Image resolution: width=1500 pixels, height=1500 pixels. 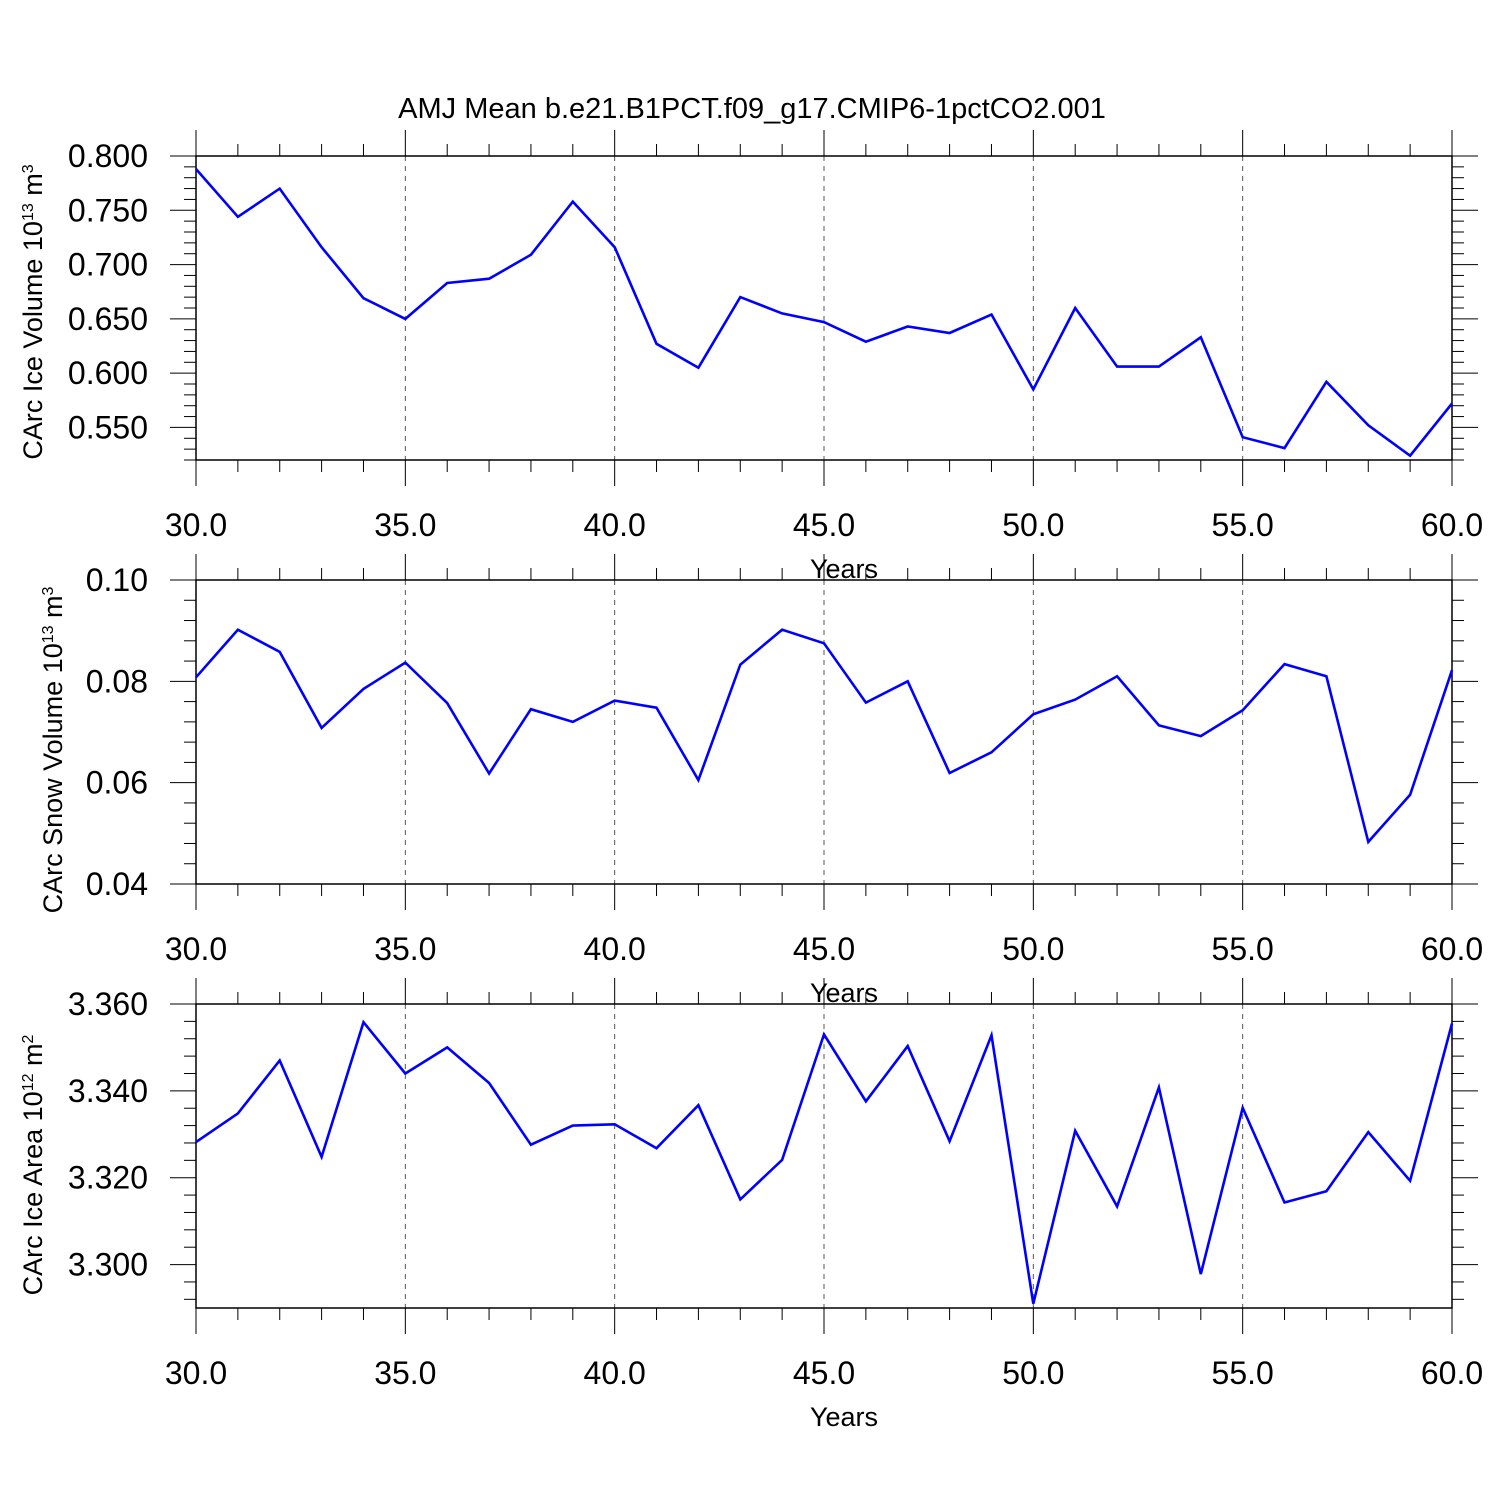 What do you see at coordinates (117, 681) in the screenshot?
I see `y-tick-label: 0.08` at bounding box center [117, 681].